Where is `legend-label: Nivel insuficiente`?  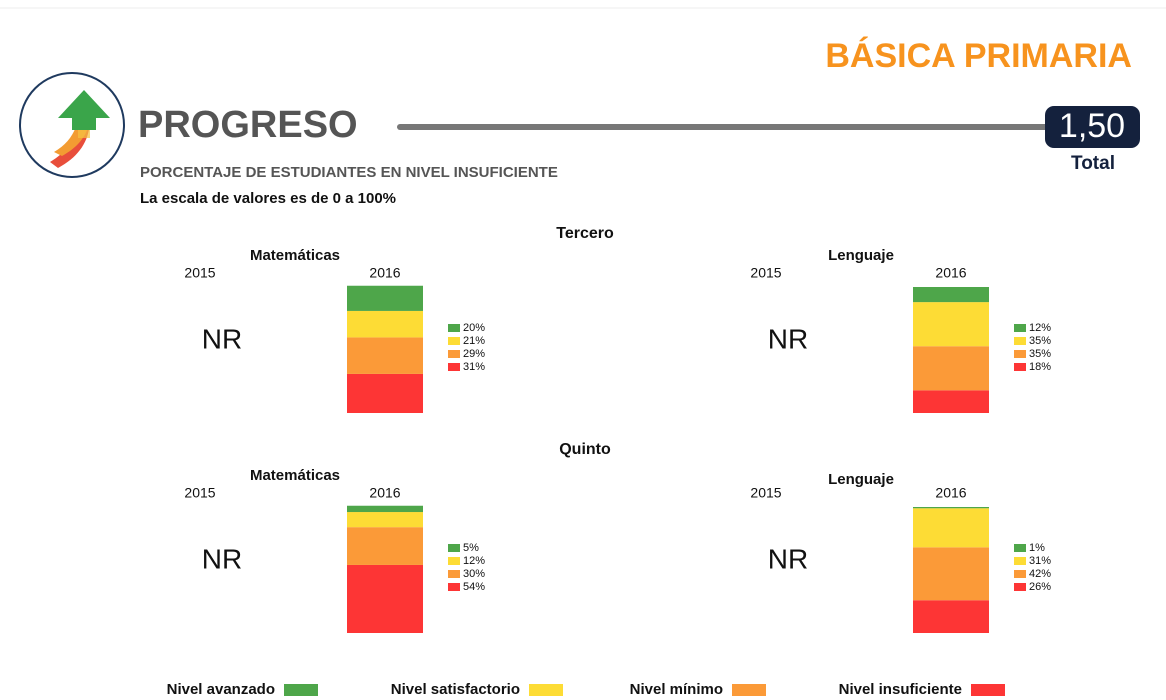
legend-label: Nivel insuficiente is located at coordinates (900, 689).